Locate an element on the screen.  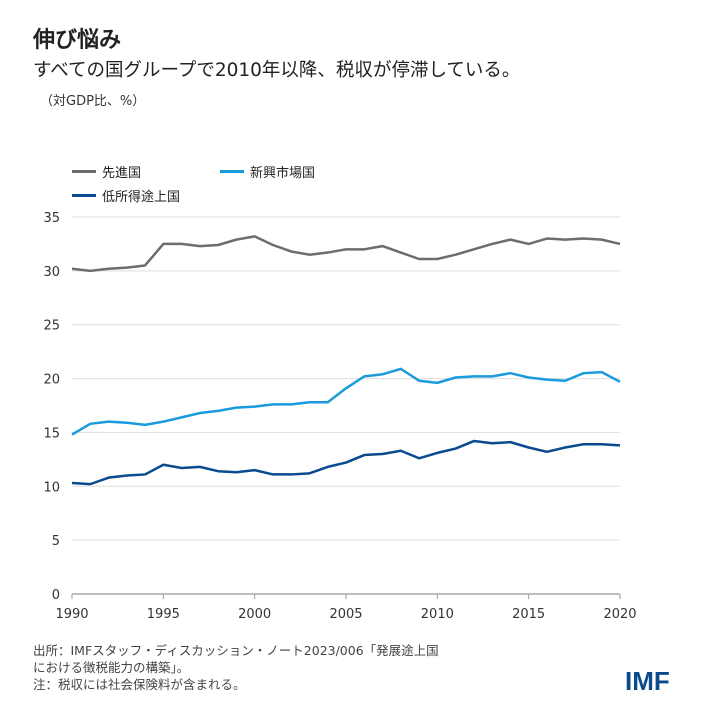
note-line: 出所：IMFスタッフ・ディスカッション・ノート2023/006「発展途上国 is located at coordinates (236, 650).